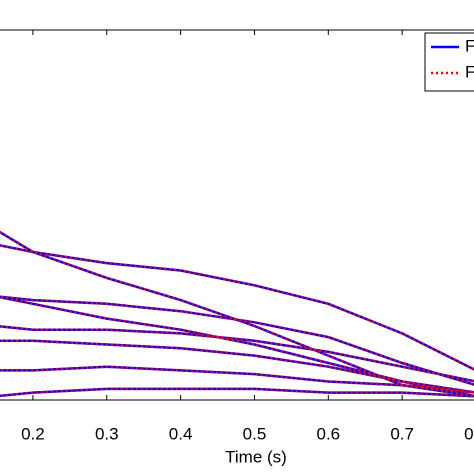 The image size is (474, 474). What do you see at coordinates (33, 433) in the screenshot?
I see `x-tick-label: 0.2` at bounding box center [33, 433].